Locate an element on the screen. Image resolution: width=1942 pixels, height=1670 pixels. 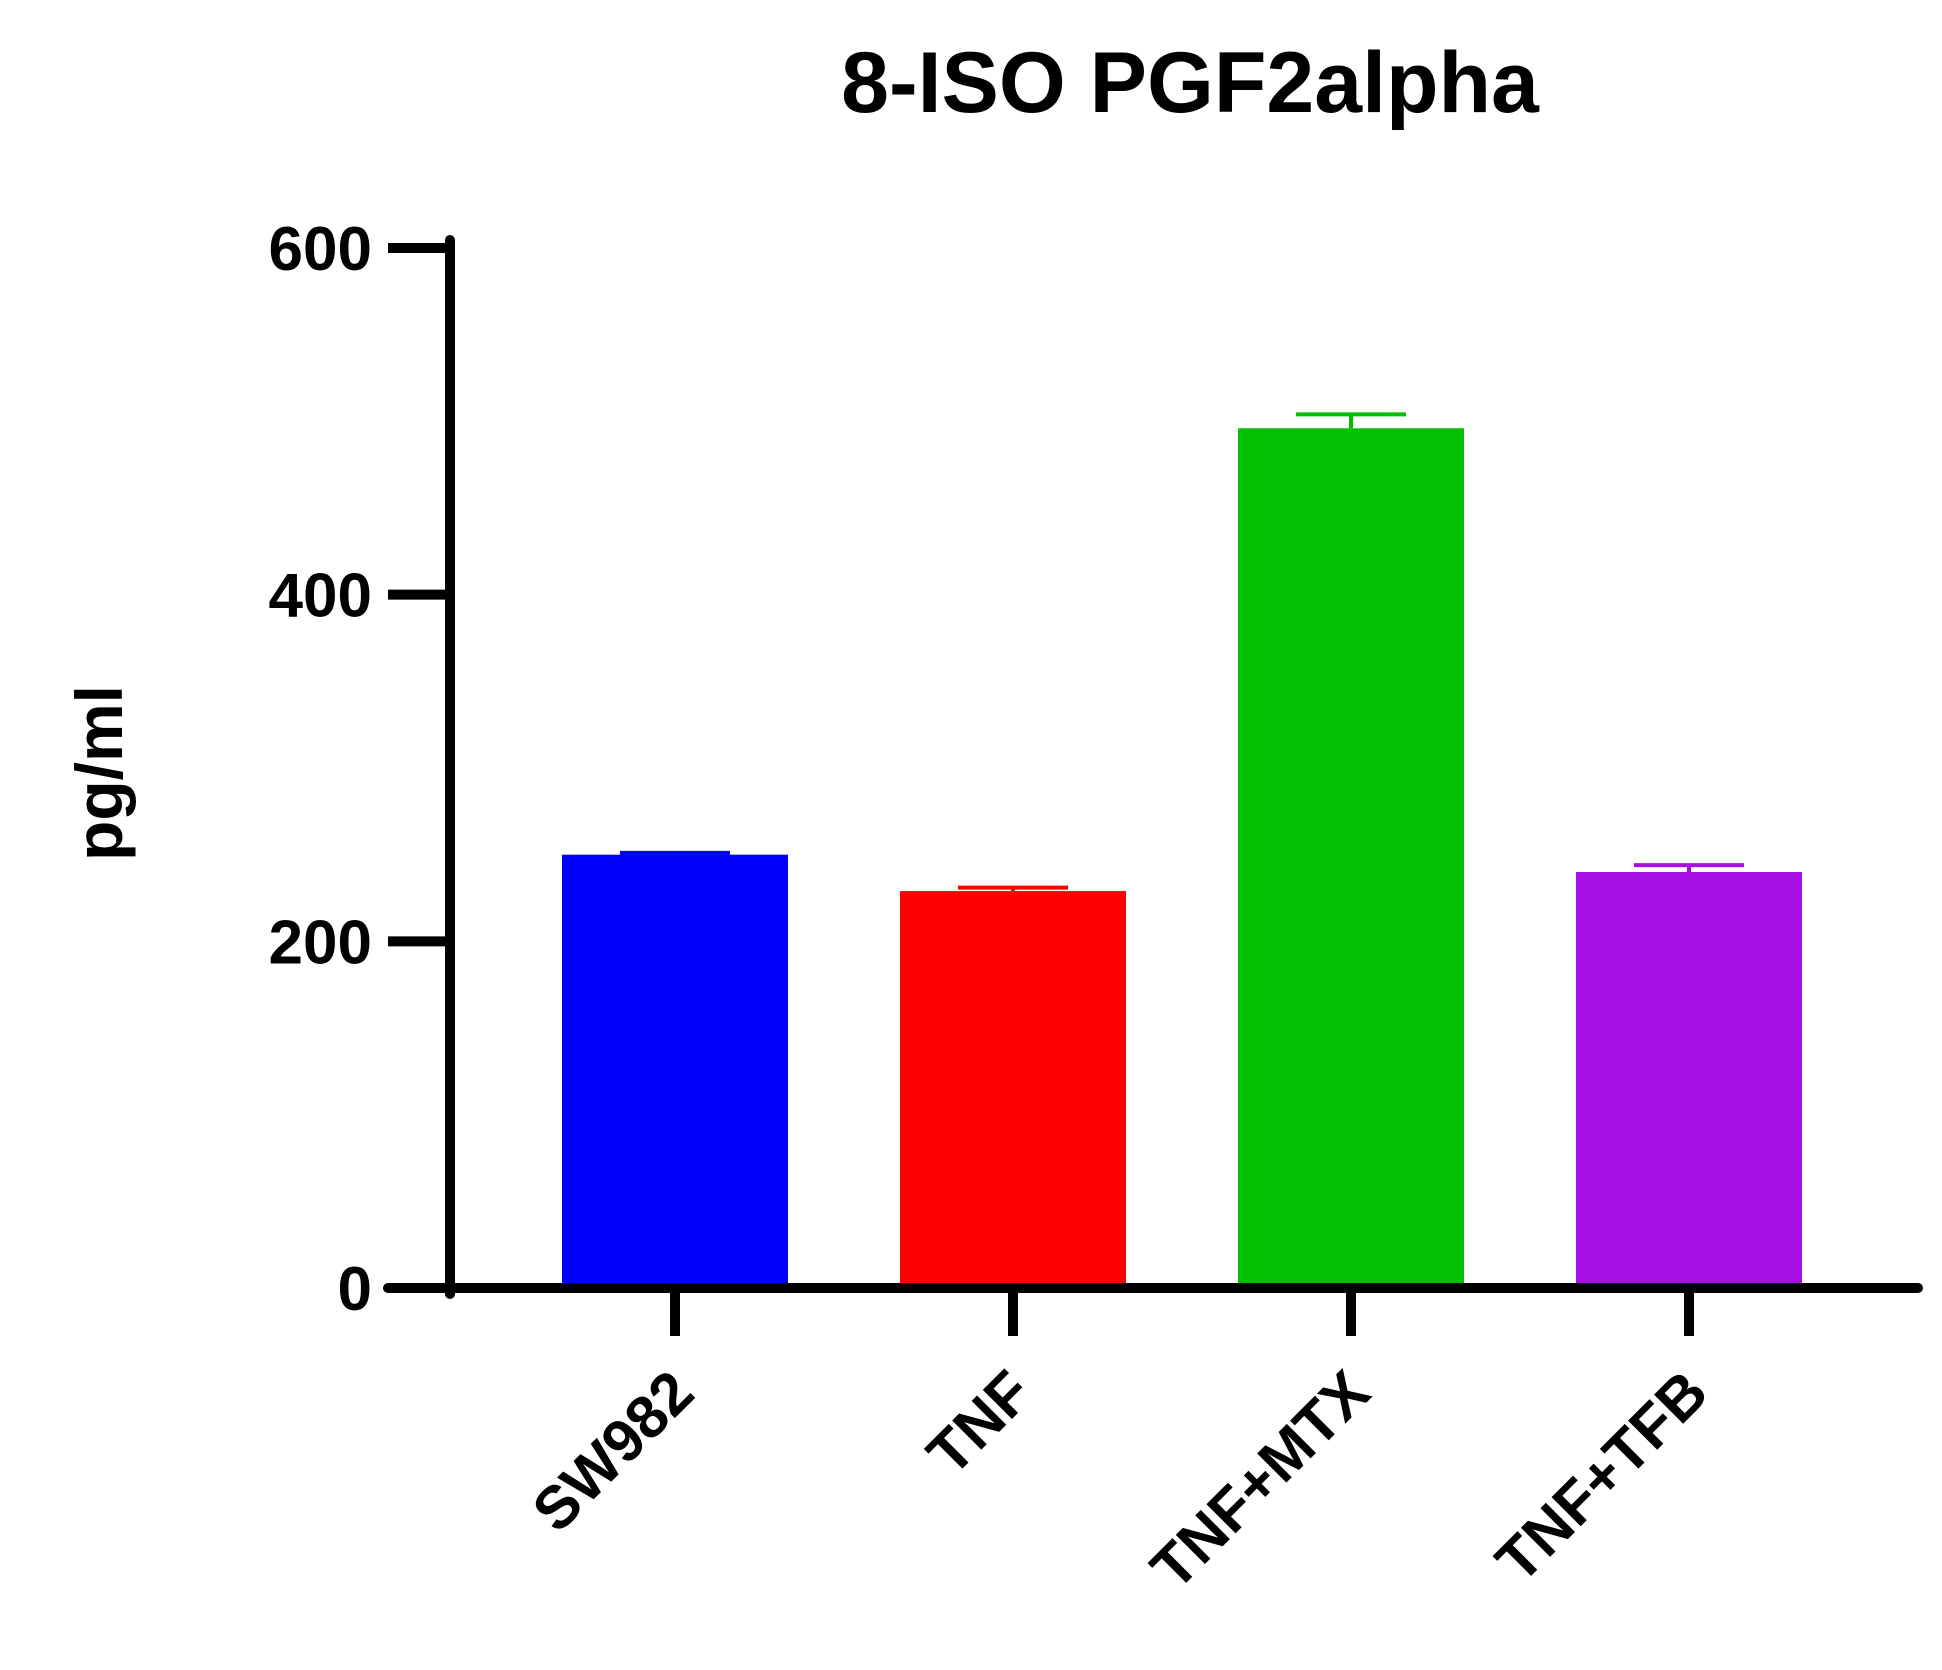
y-tick-label-0: 0 is located at coordinates (355, 1289).